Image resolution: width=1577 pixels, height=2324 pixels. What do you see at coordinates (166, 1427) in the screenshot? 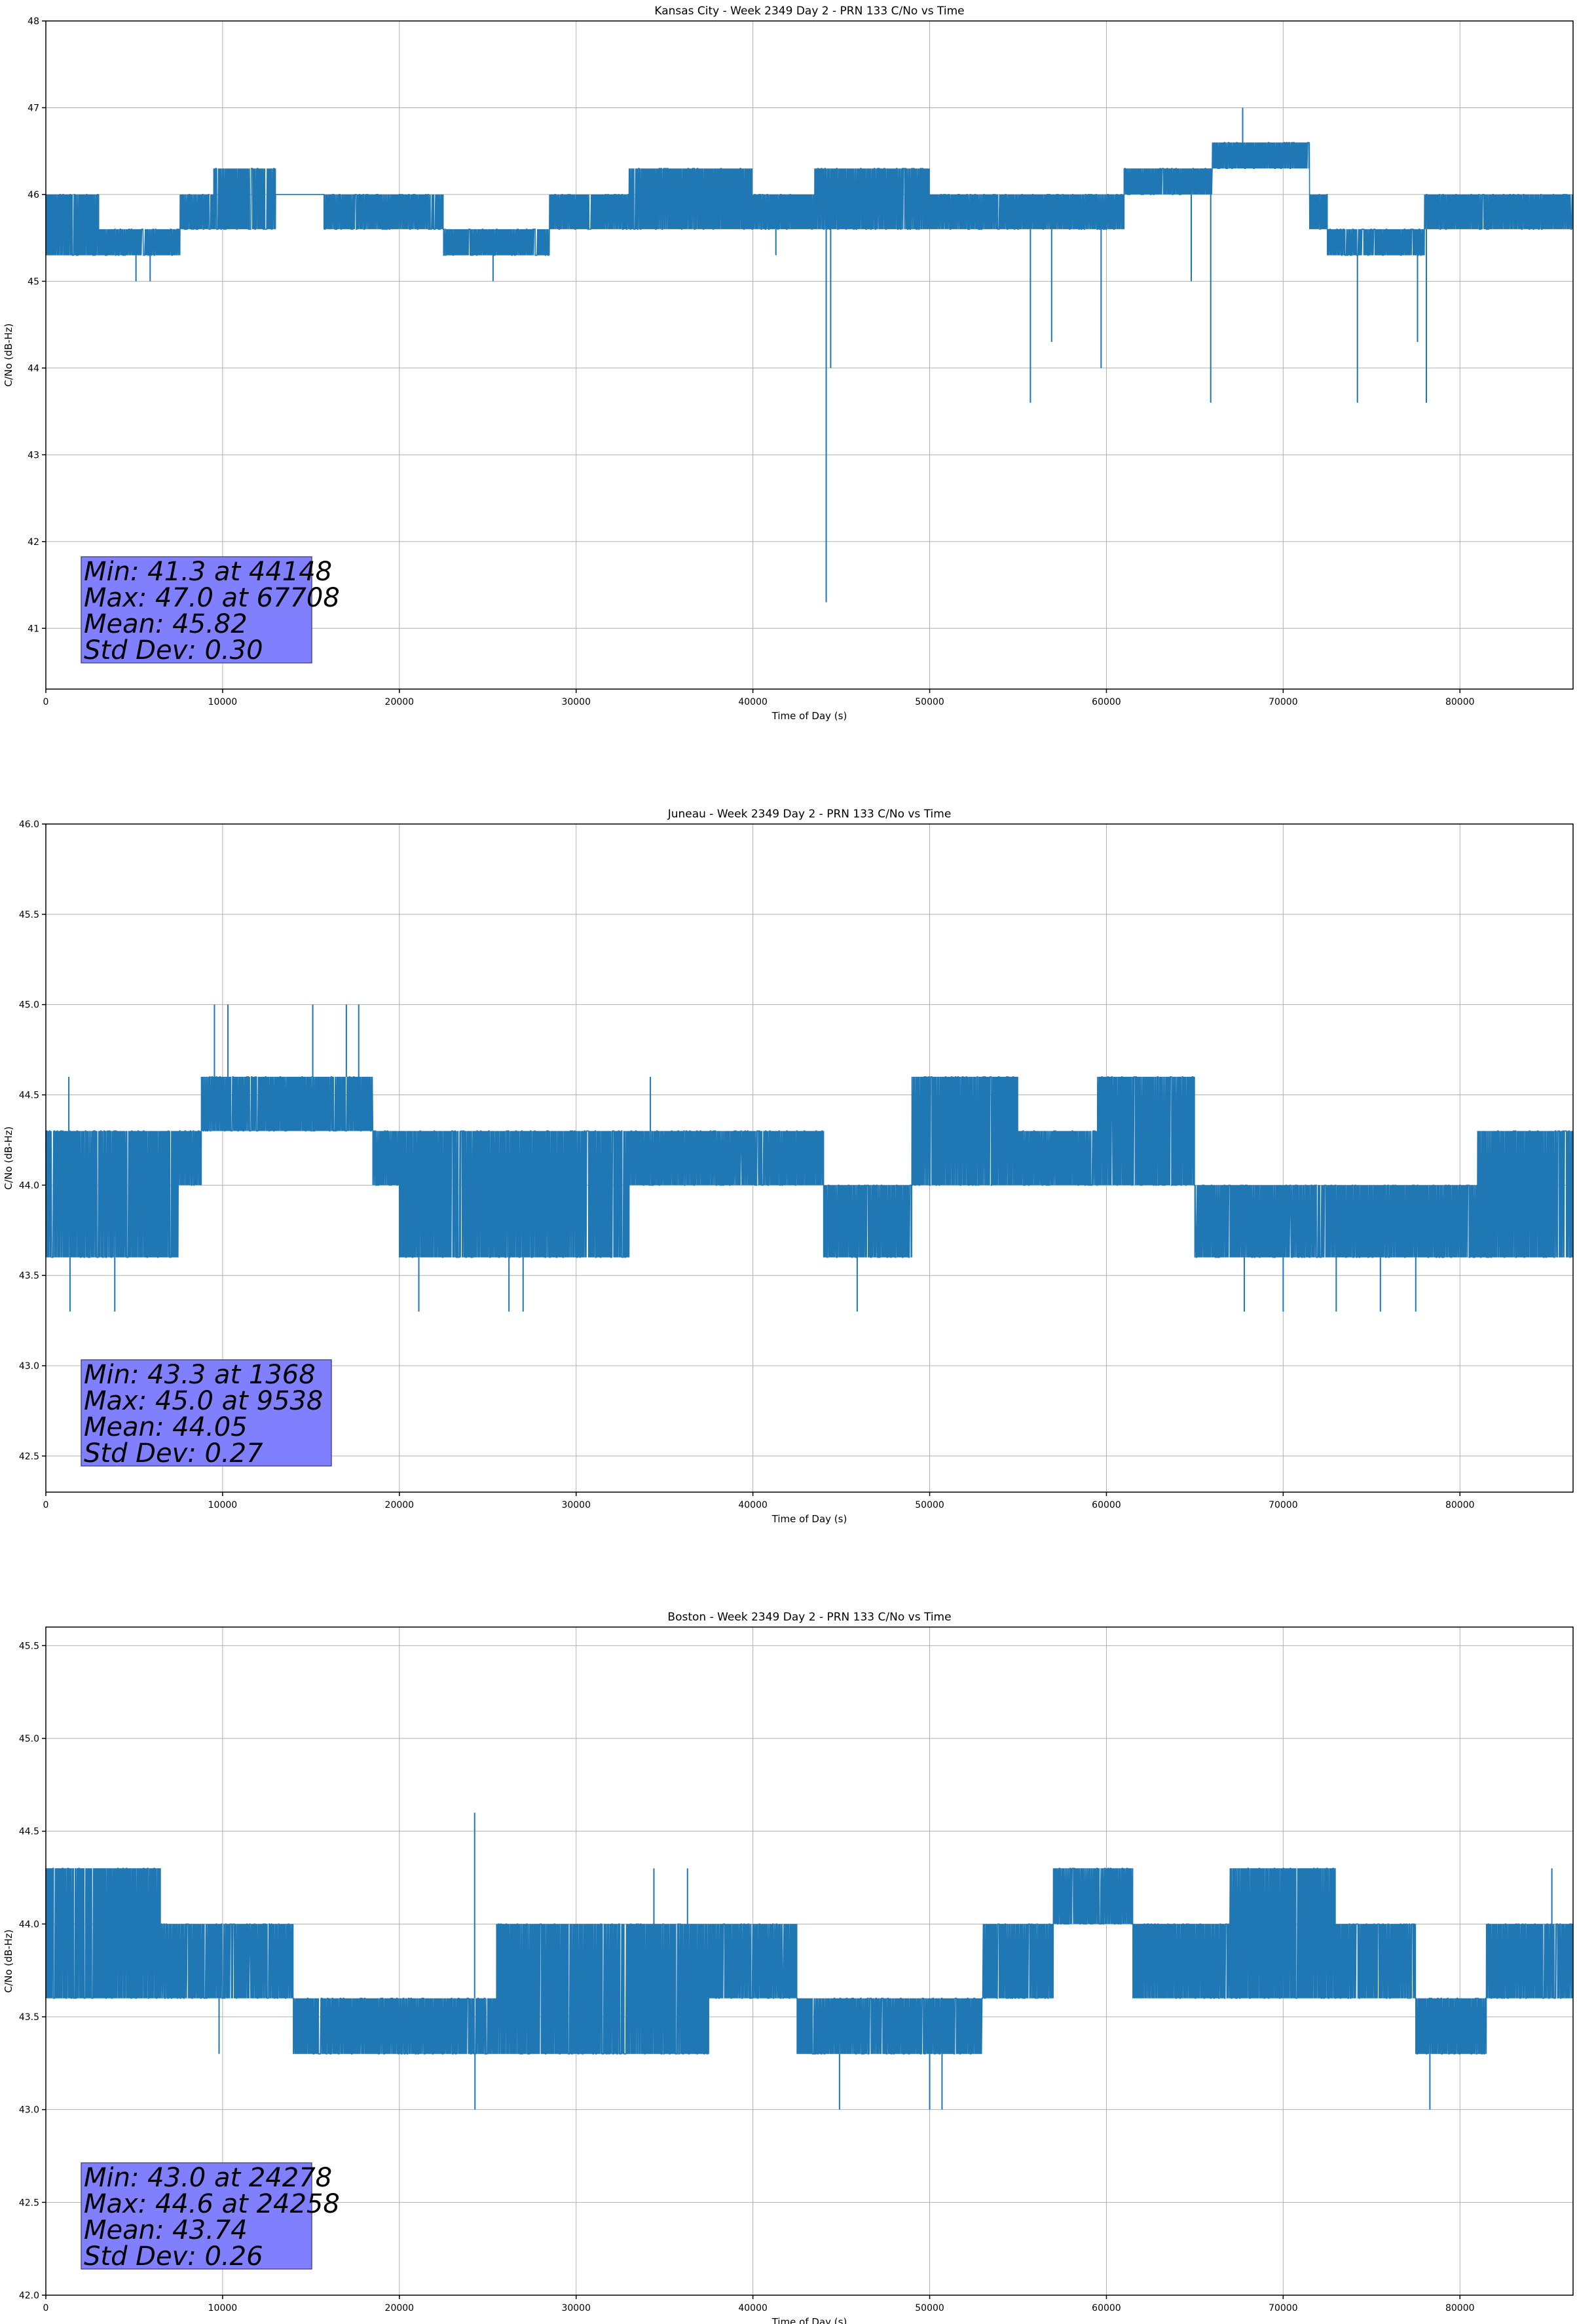
I see `stats-line: Mean: 44.05` at bounding box center [166, 1427].